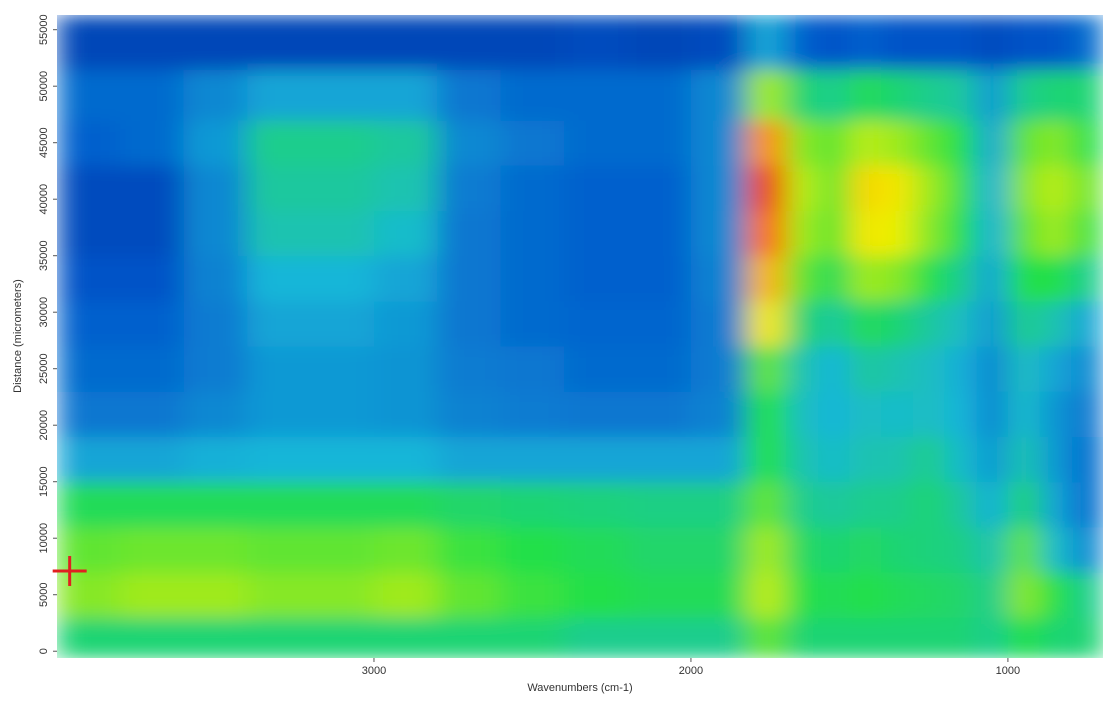 The height and width of the screenshot is (703, 1103). What do you see at coordinates (44, 29) in the screenshot?
I see `y-tick-label: 55000` at bounding box center [44, 29].